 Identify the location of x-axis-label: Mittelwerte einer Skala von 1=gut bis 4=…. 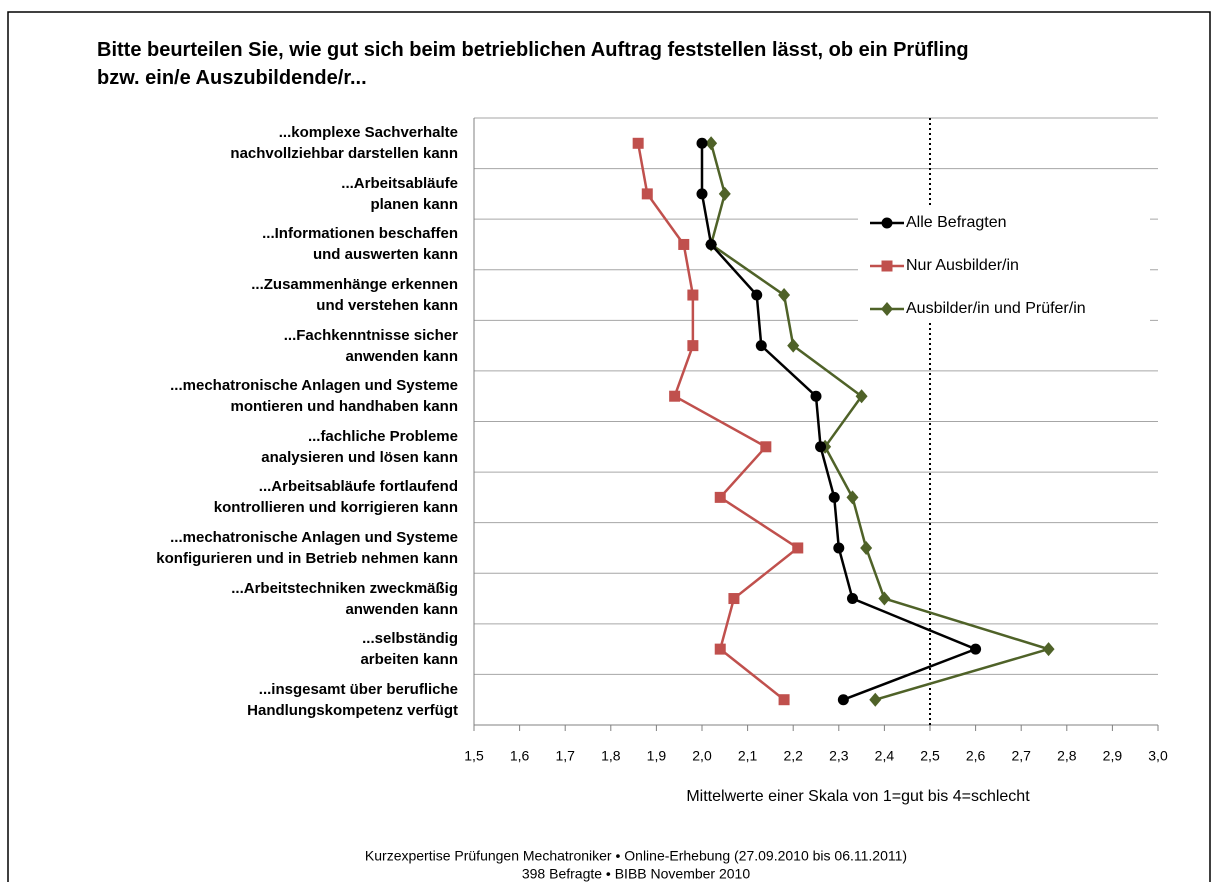
(858, 796).